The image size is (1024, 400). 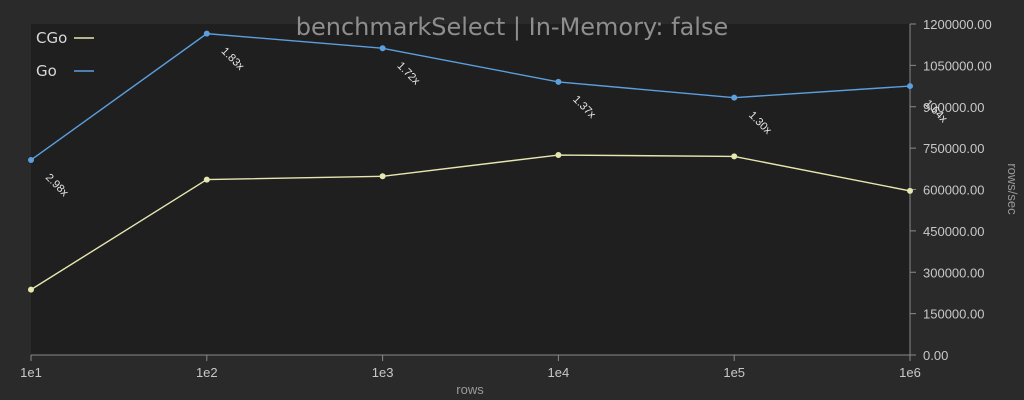 What do you see at coordinates (46, 71) in the screenshot?
I see `legend-label-go: Go` at bounding box center [46, 71].